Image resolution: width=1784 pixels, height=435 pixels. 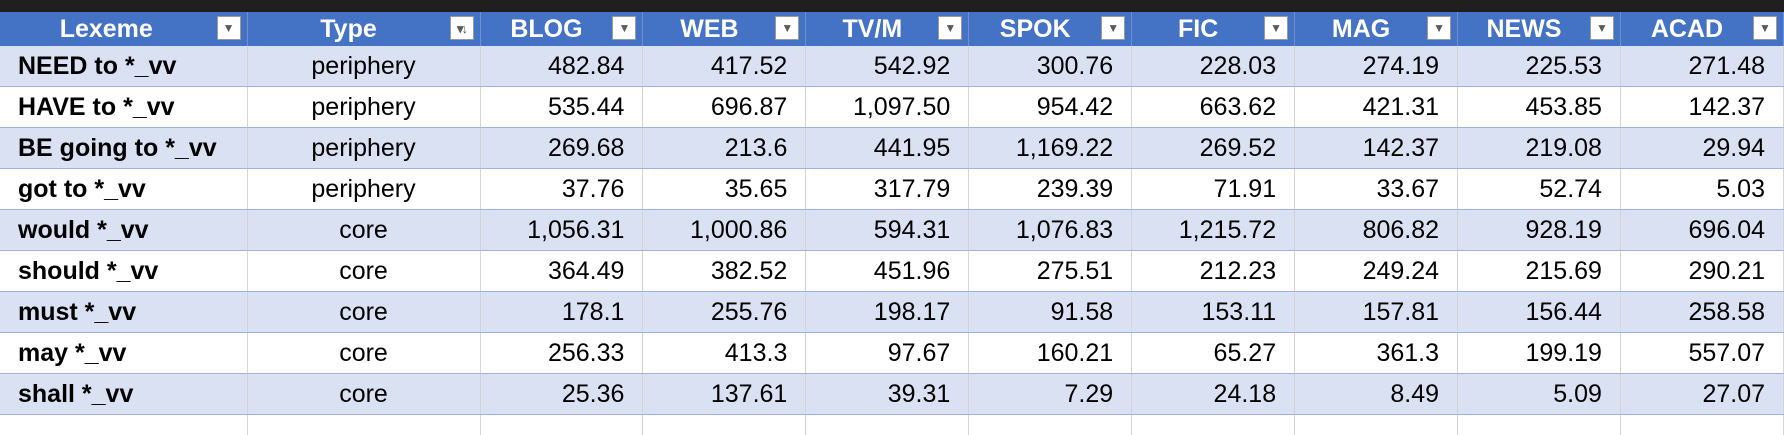 What do you see at coordinates (1050, 148) in the screenshot?
I see `value-cell: 1,169.22` at bounding box center [1050, 148].